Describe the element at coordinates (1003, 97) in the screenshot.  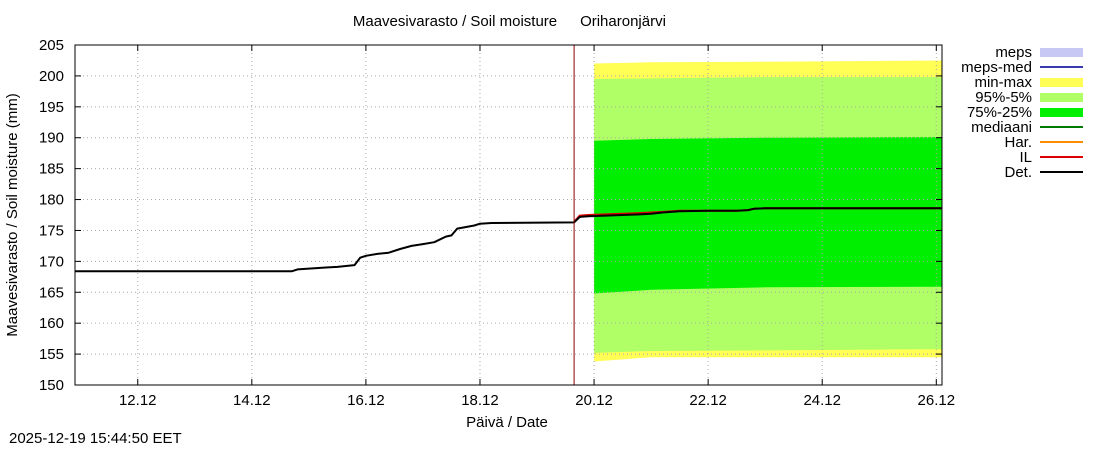
I see `legend-label: 95%-5%` at that location.